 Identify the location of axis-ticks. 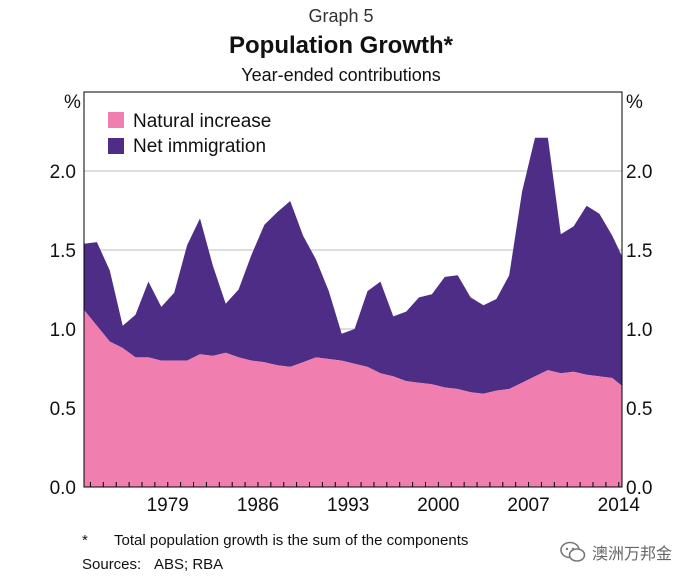
(354, 484).